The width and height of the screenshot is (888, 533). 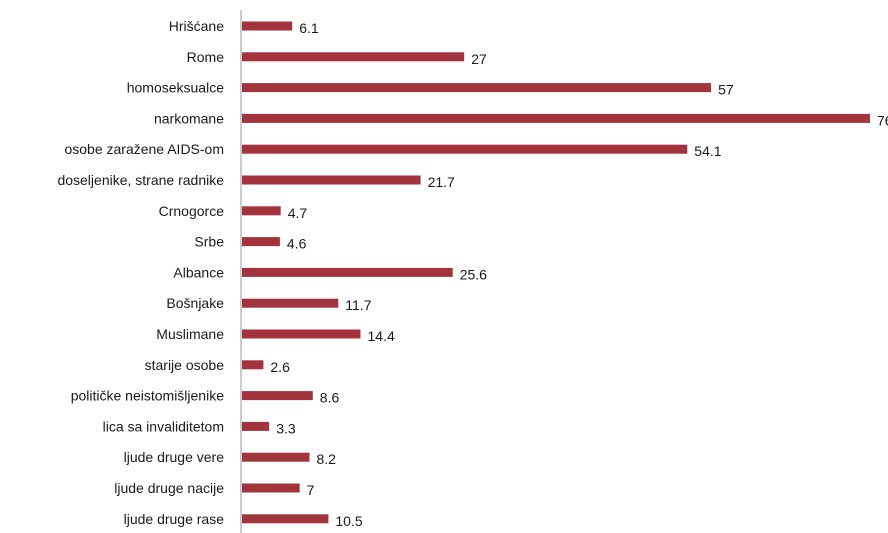 I want to click on category-label: lica sa invaliditetom, so click(x=163, y=426).